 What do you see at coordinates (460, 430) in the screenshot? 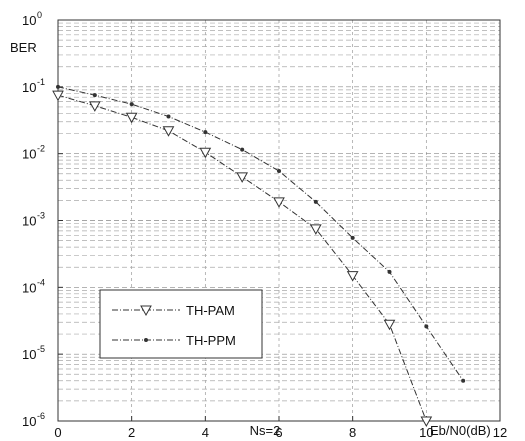
I see `x-axis-label: Eb/N0(dB)` at bounding box center [460, 430].